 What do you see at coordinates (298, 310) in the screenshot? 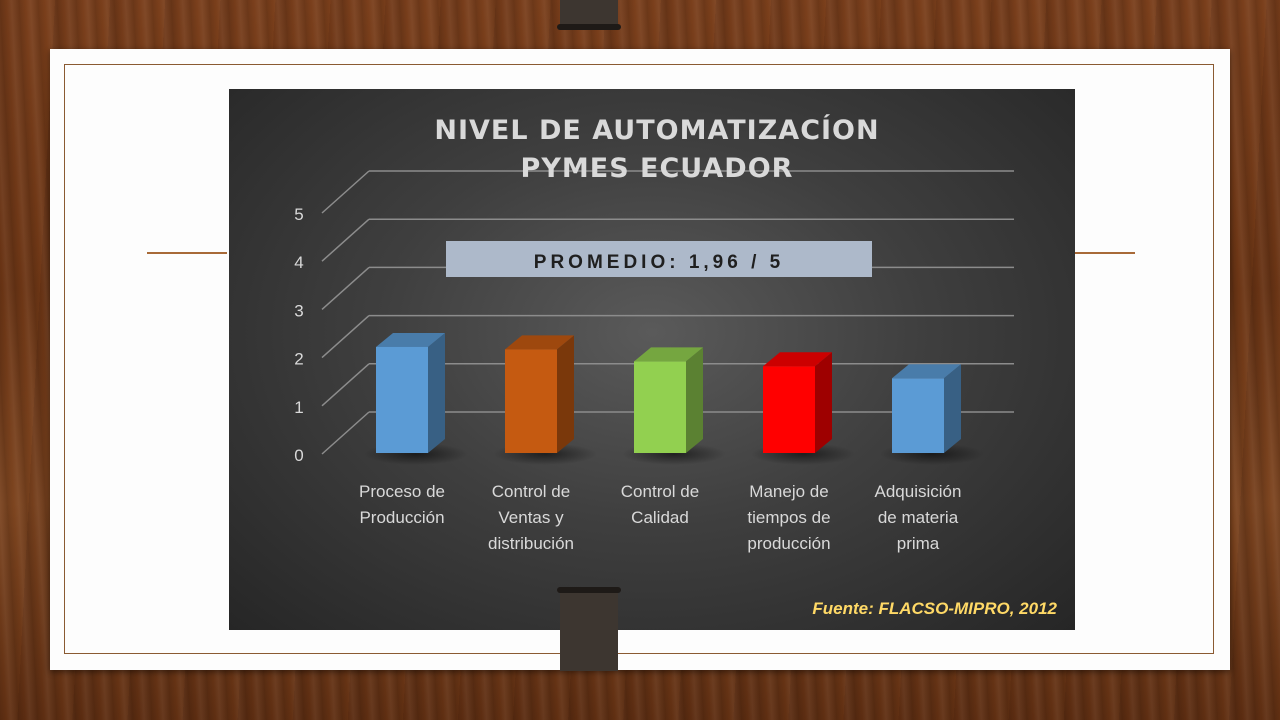
I see `y-tick-label: 3` at bounding box center [298, 310].